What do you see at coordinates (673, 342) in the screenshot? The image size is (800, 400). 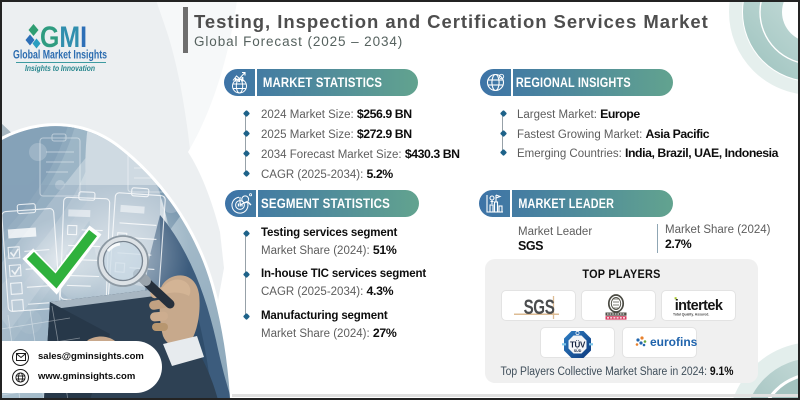 I see `svg-text: eurofins` at bounding box center [673, 342].